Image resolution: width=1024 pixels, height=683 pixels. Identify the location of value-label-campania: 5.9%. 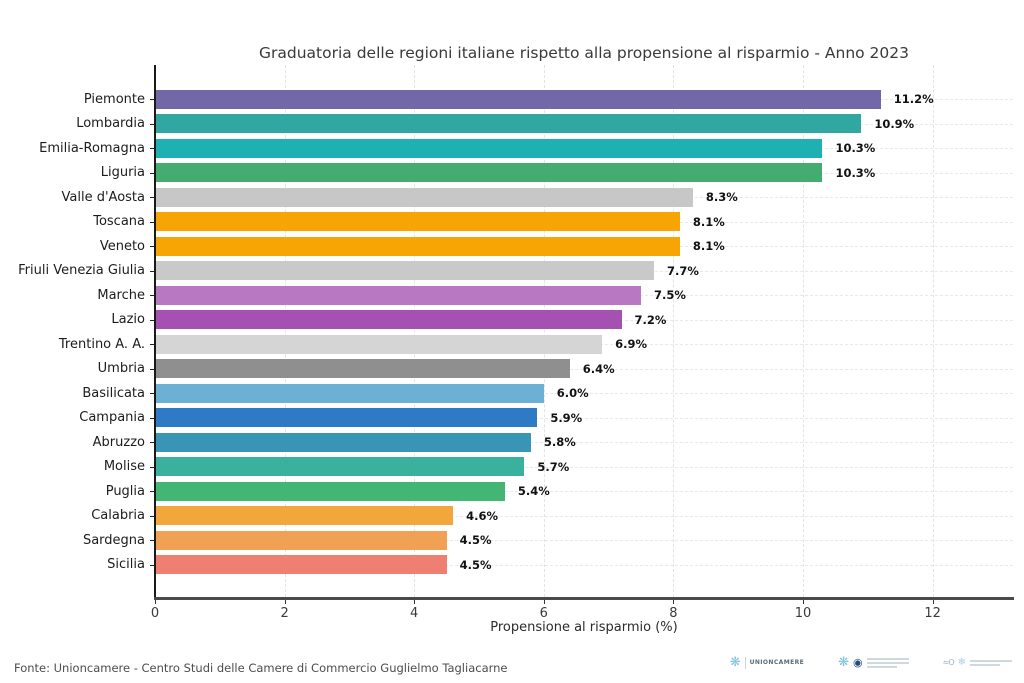
(566, 417).